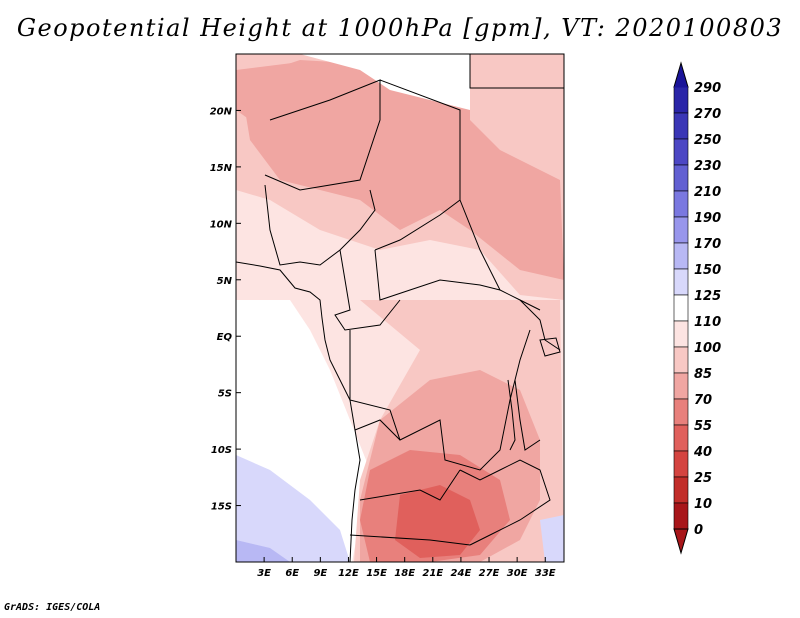 The height and width of the screenshot is (618, 800). I want to click on lat-tick-label: 10S, so click(221, 450).